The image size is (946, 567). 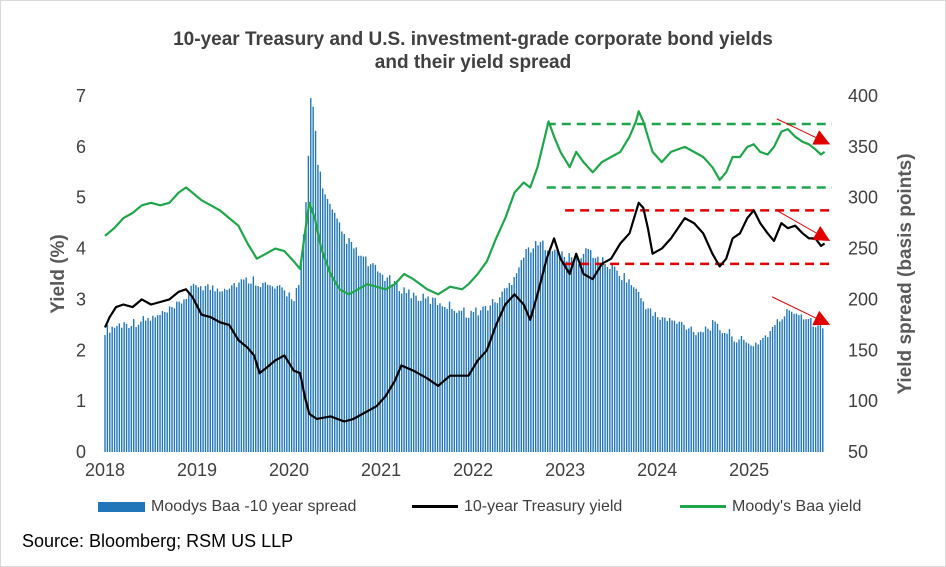 I want to click on legend-label-spread: Moodys Baa -10 year spread, so click(x=254, y=506).